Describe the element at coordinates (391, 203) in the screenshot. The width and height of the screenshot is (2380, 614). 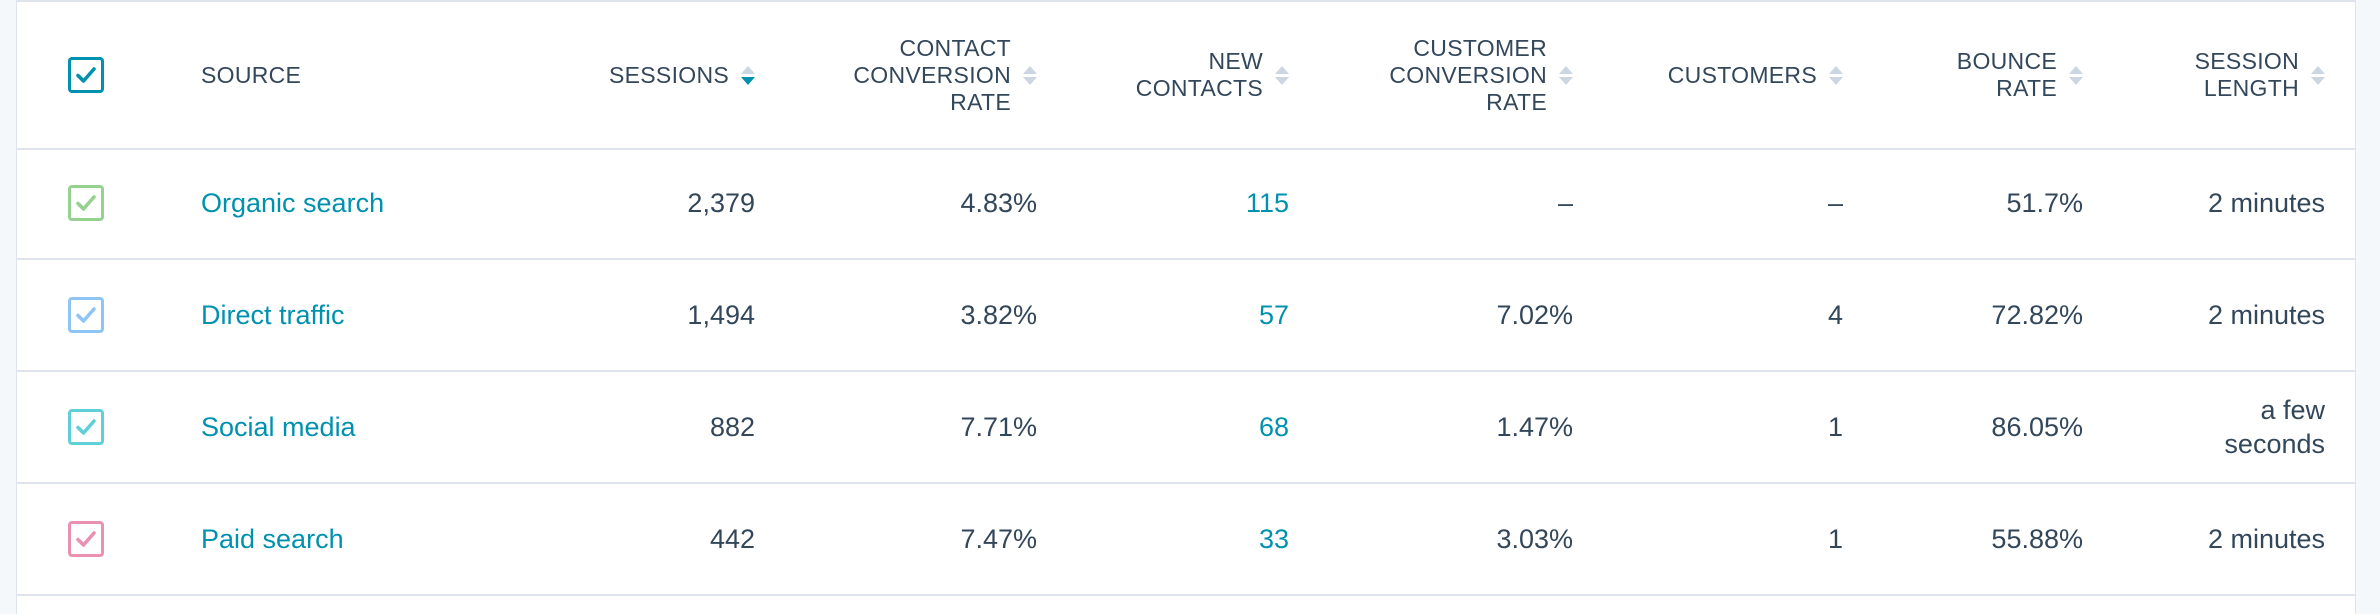
I see `source-cell: Organic search` at that location.